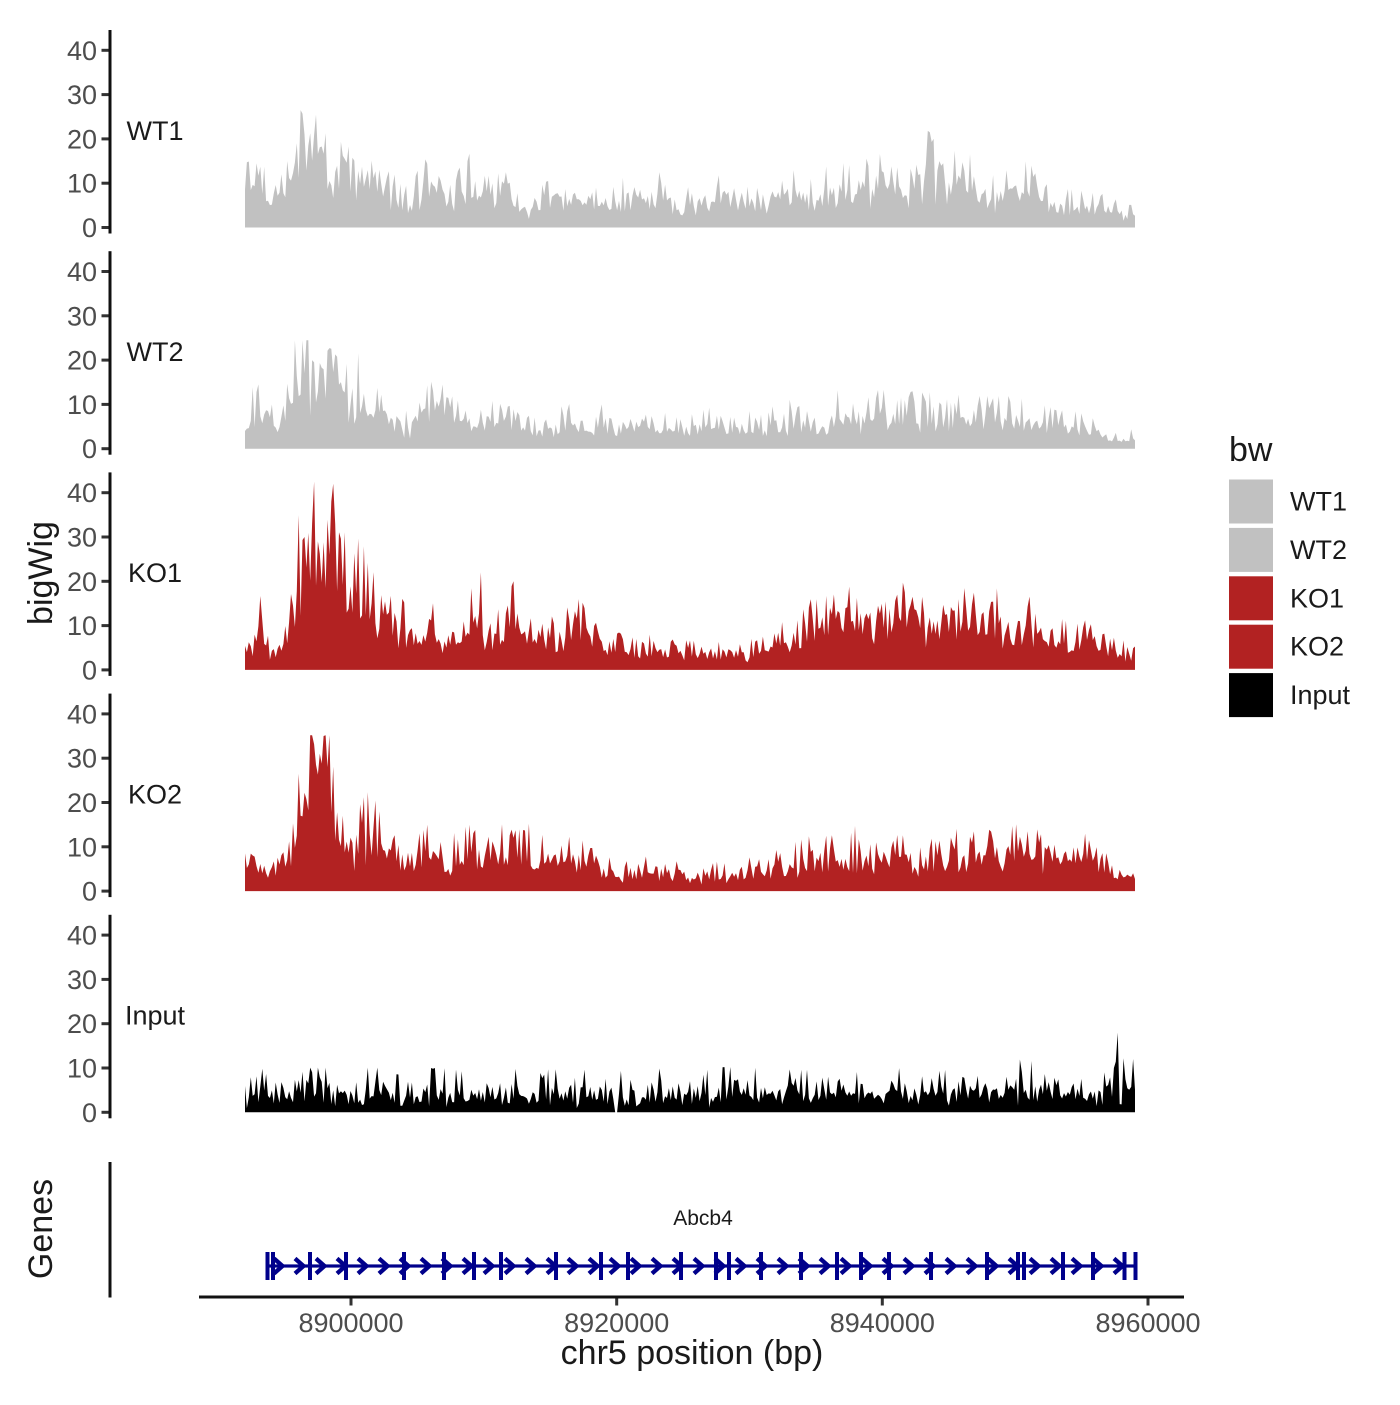 The height and width of the screenshot is (1405, 1400). Describe the element at coordinates (1147, 1323) in the screenshot. I see `svg-text: 8960000` at that location.